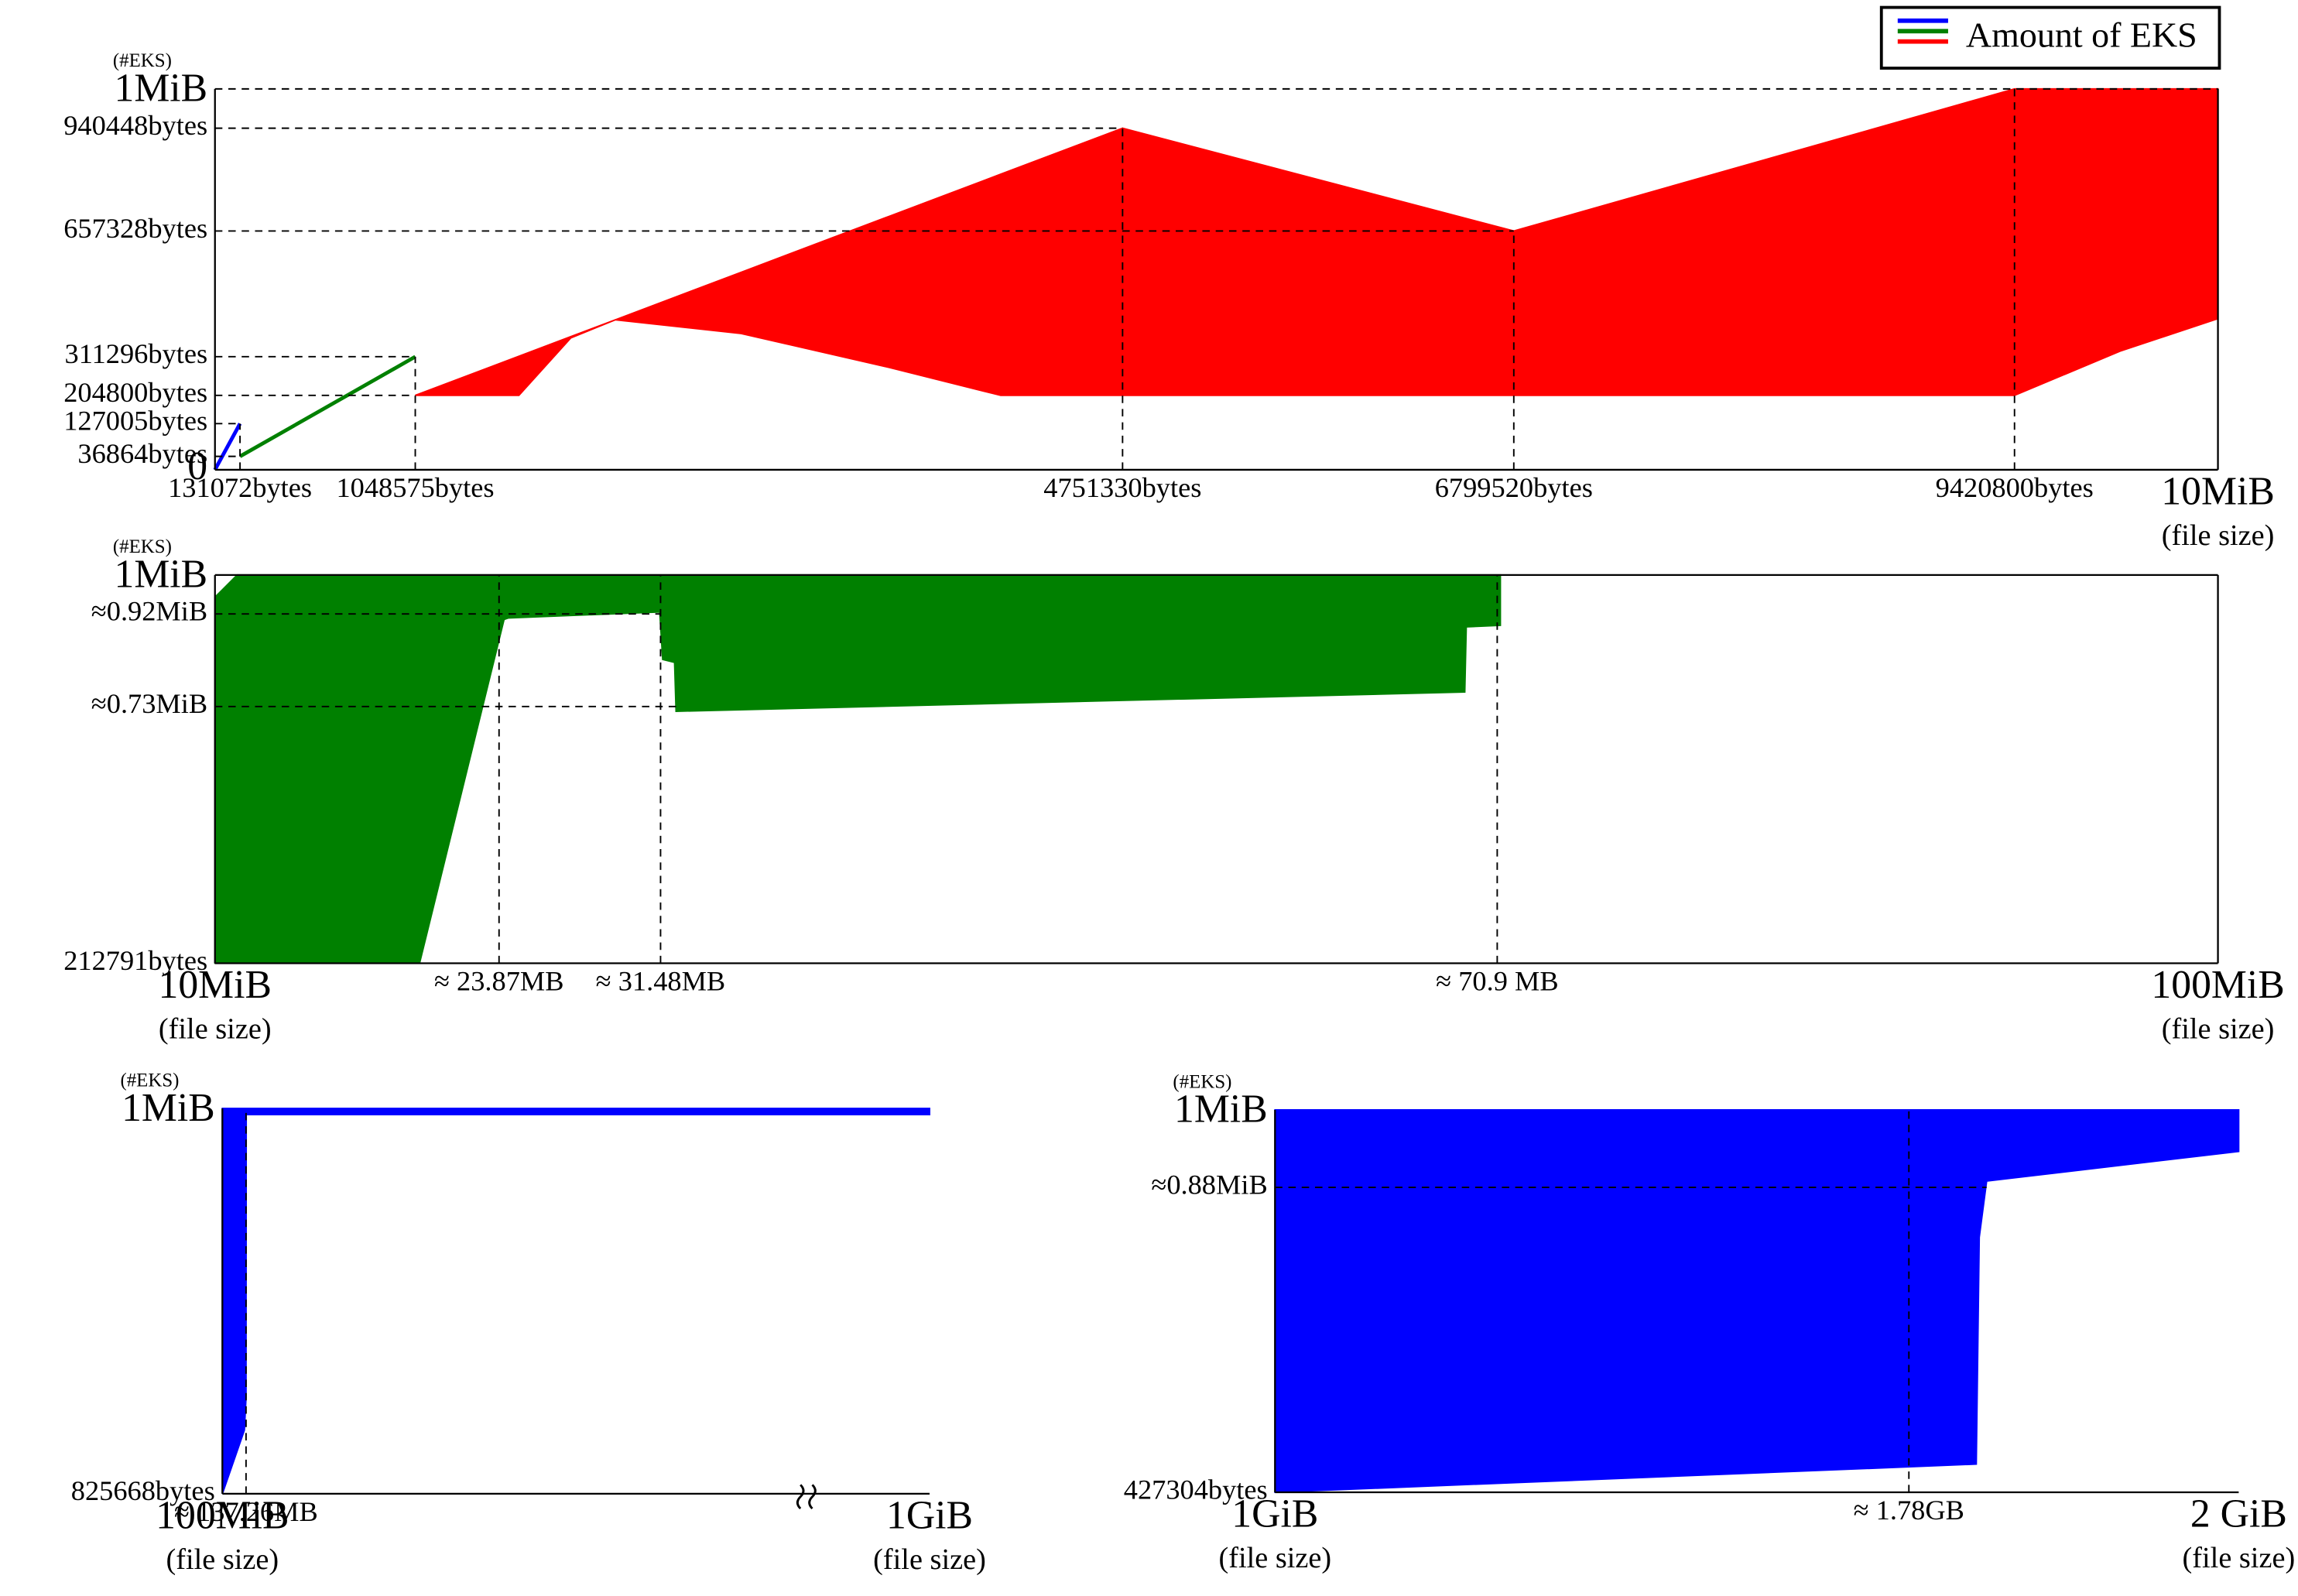 This screenshot has width=2298, height=1596. What do you see at coordinates (661, 981) in the screenshot?
I see `x-tick-label: ≈ 31.48MB` at bounding box center [661, 981].